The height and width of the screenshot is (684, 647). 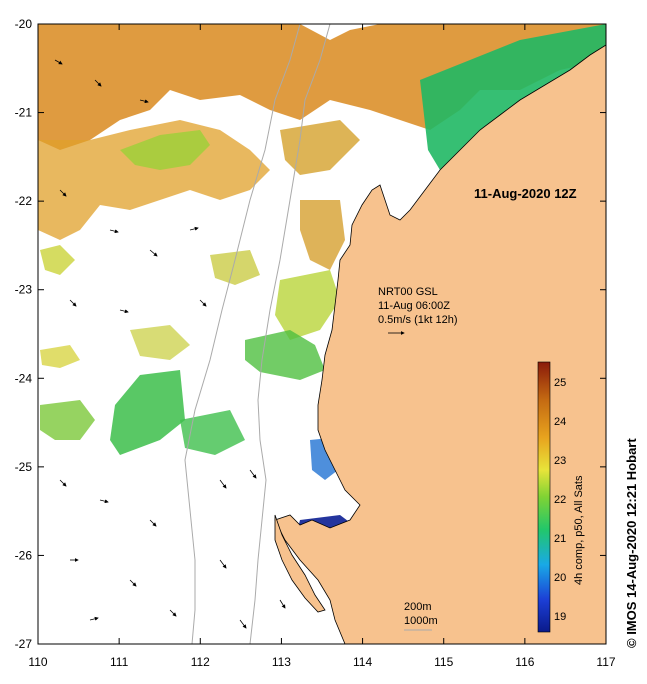 What do you see at coordinates (281, 662) in the screenshot?
I see `x-tick-label: 113` at bounding box center [281, 662].